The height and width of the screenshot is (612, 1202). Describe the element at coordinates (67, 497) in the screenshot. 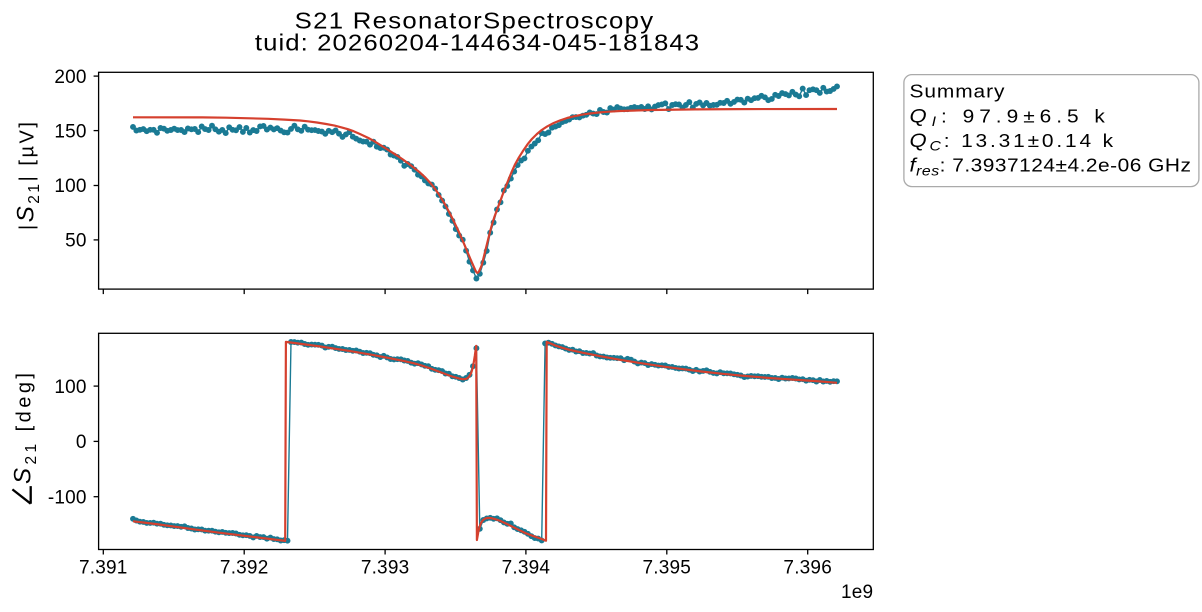

I see `svg-text: -100` at that location.